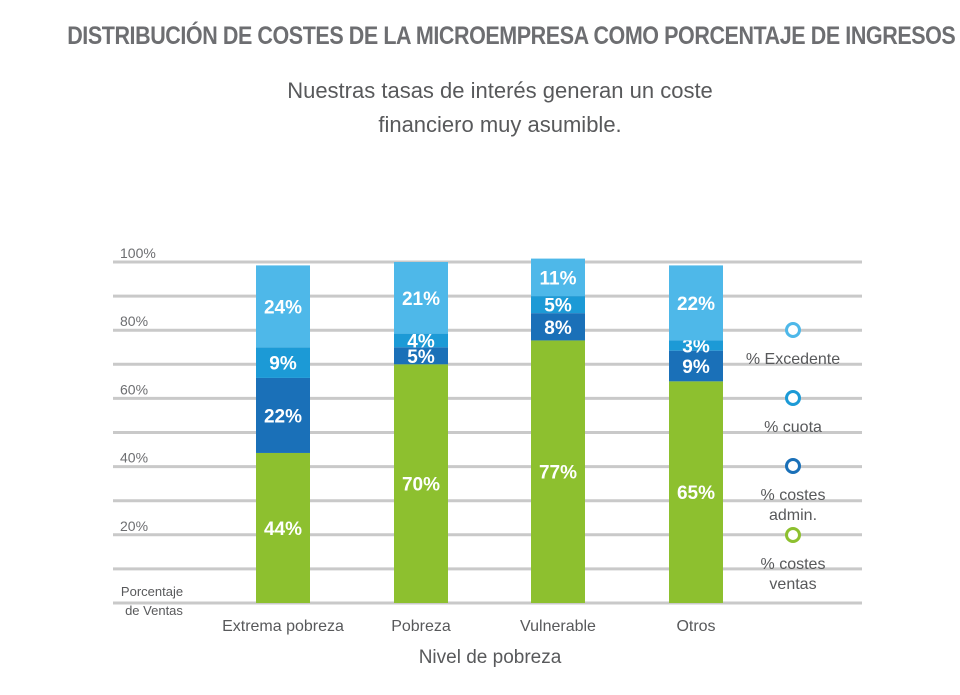 The image size is (960, 695). I want to click on data-label: 4%, so click(421, 341).